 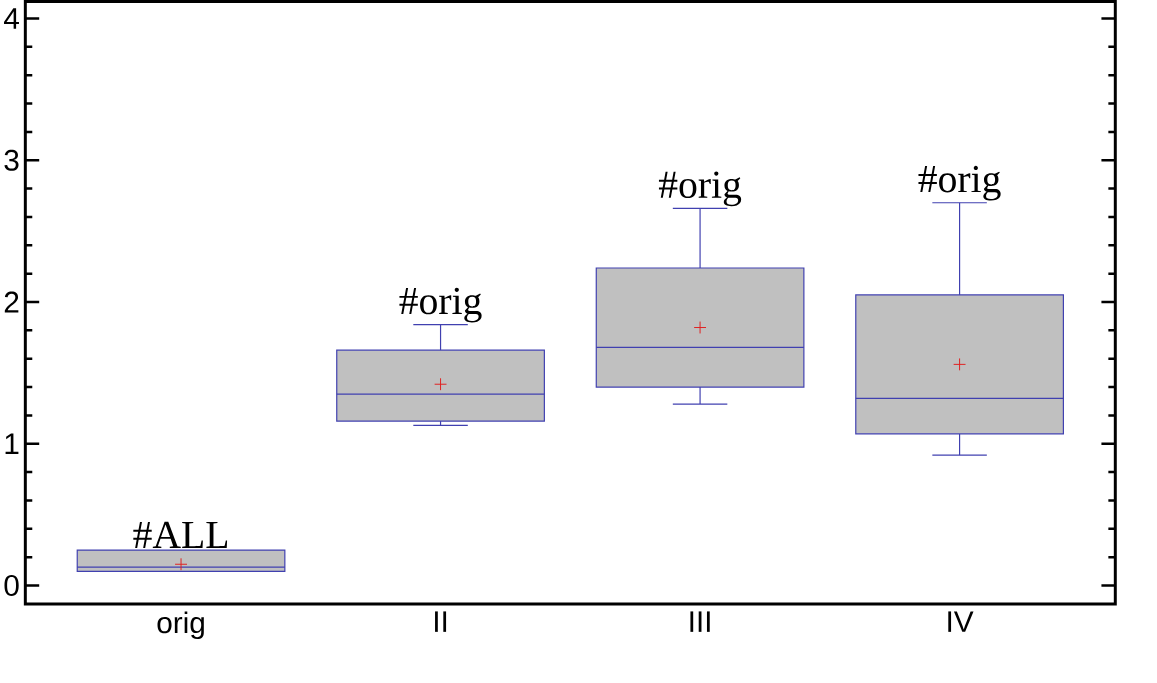 What do you see at coordinates (11, 585) in the screenshot?
I see `y-tick-label: 0` at bounding box center [11, 585].